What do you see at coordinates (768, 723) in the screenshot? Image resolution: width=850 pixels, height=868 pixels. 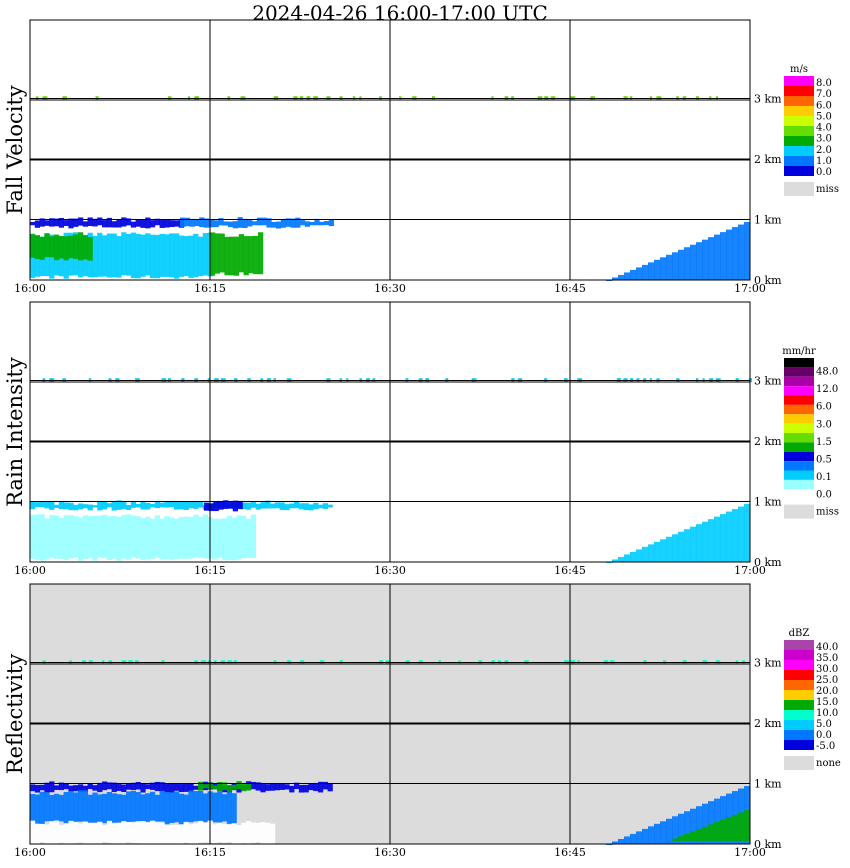 I see `height-tick-label: 2 km` at bounding box center [768, 723].